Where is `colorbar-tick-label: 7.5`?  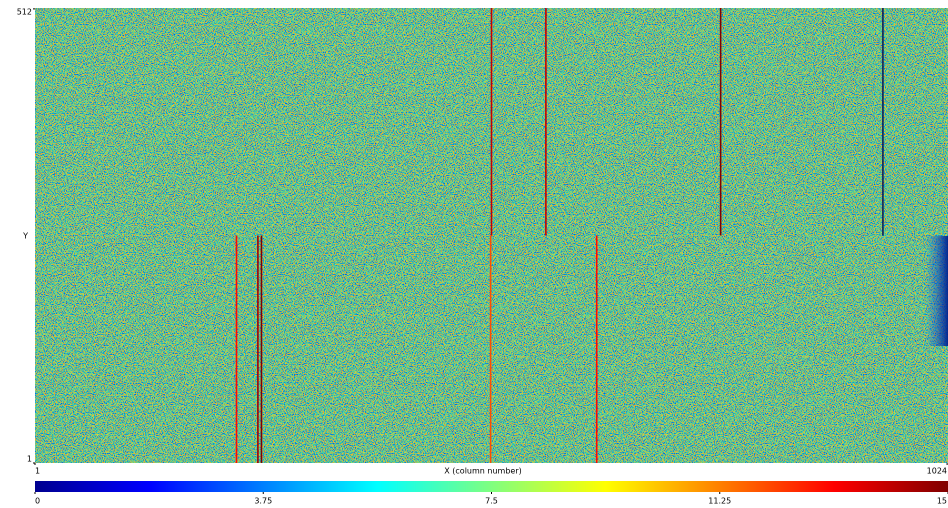
colorbar-tick-label: 7.5 is located at coordinates (491, 501).